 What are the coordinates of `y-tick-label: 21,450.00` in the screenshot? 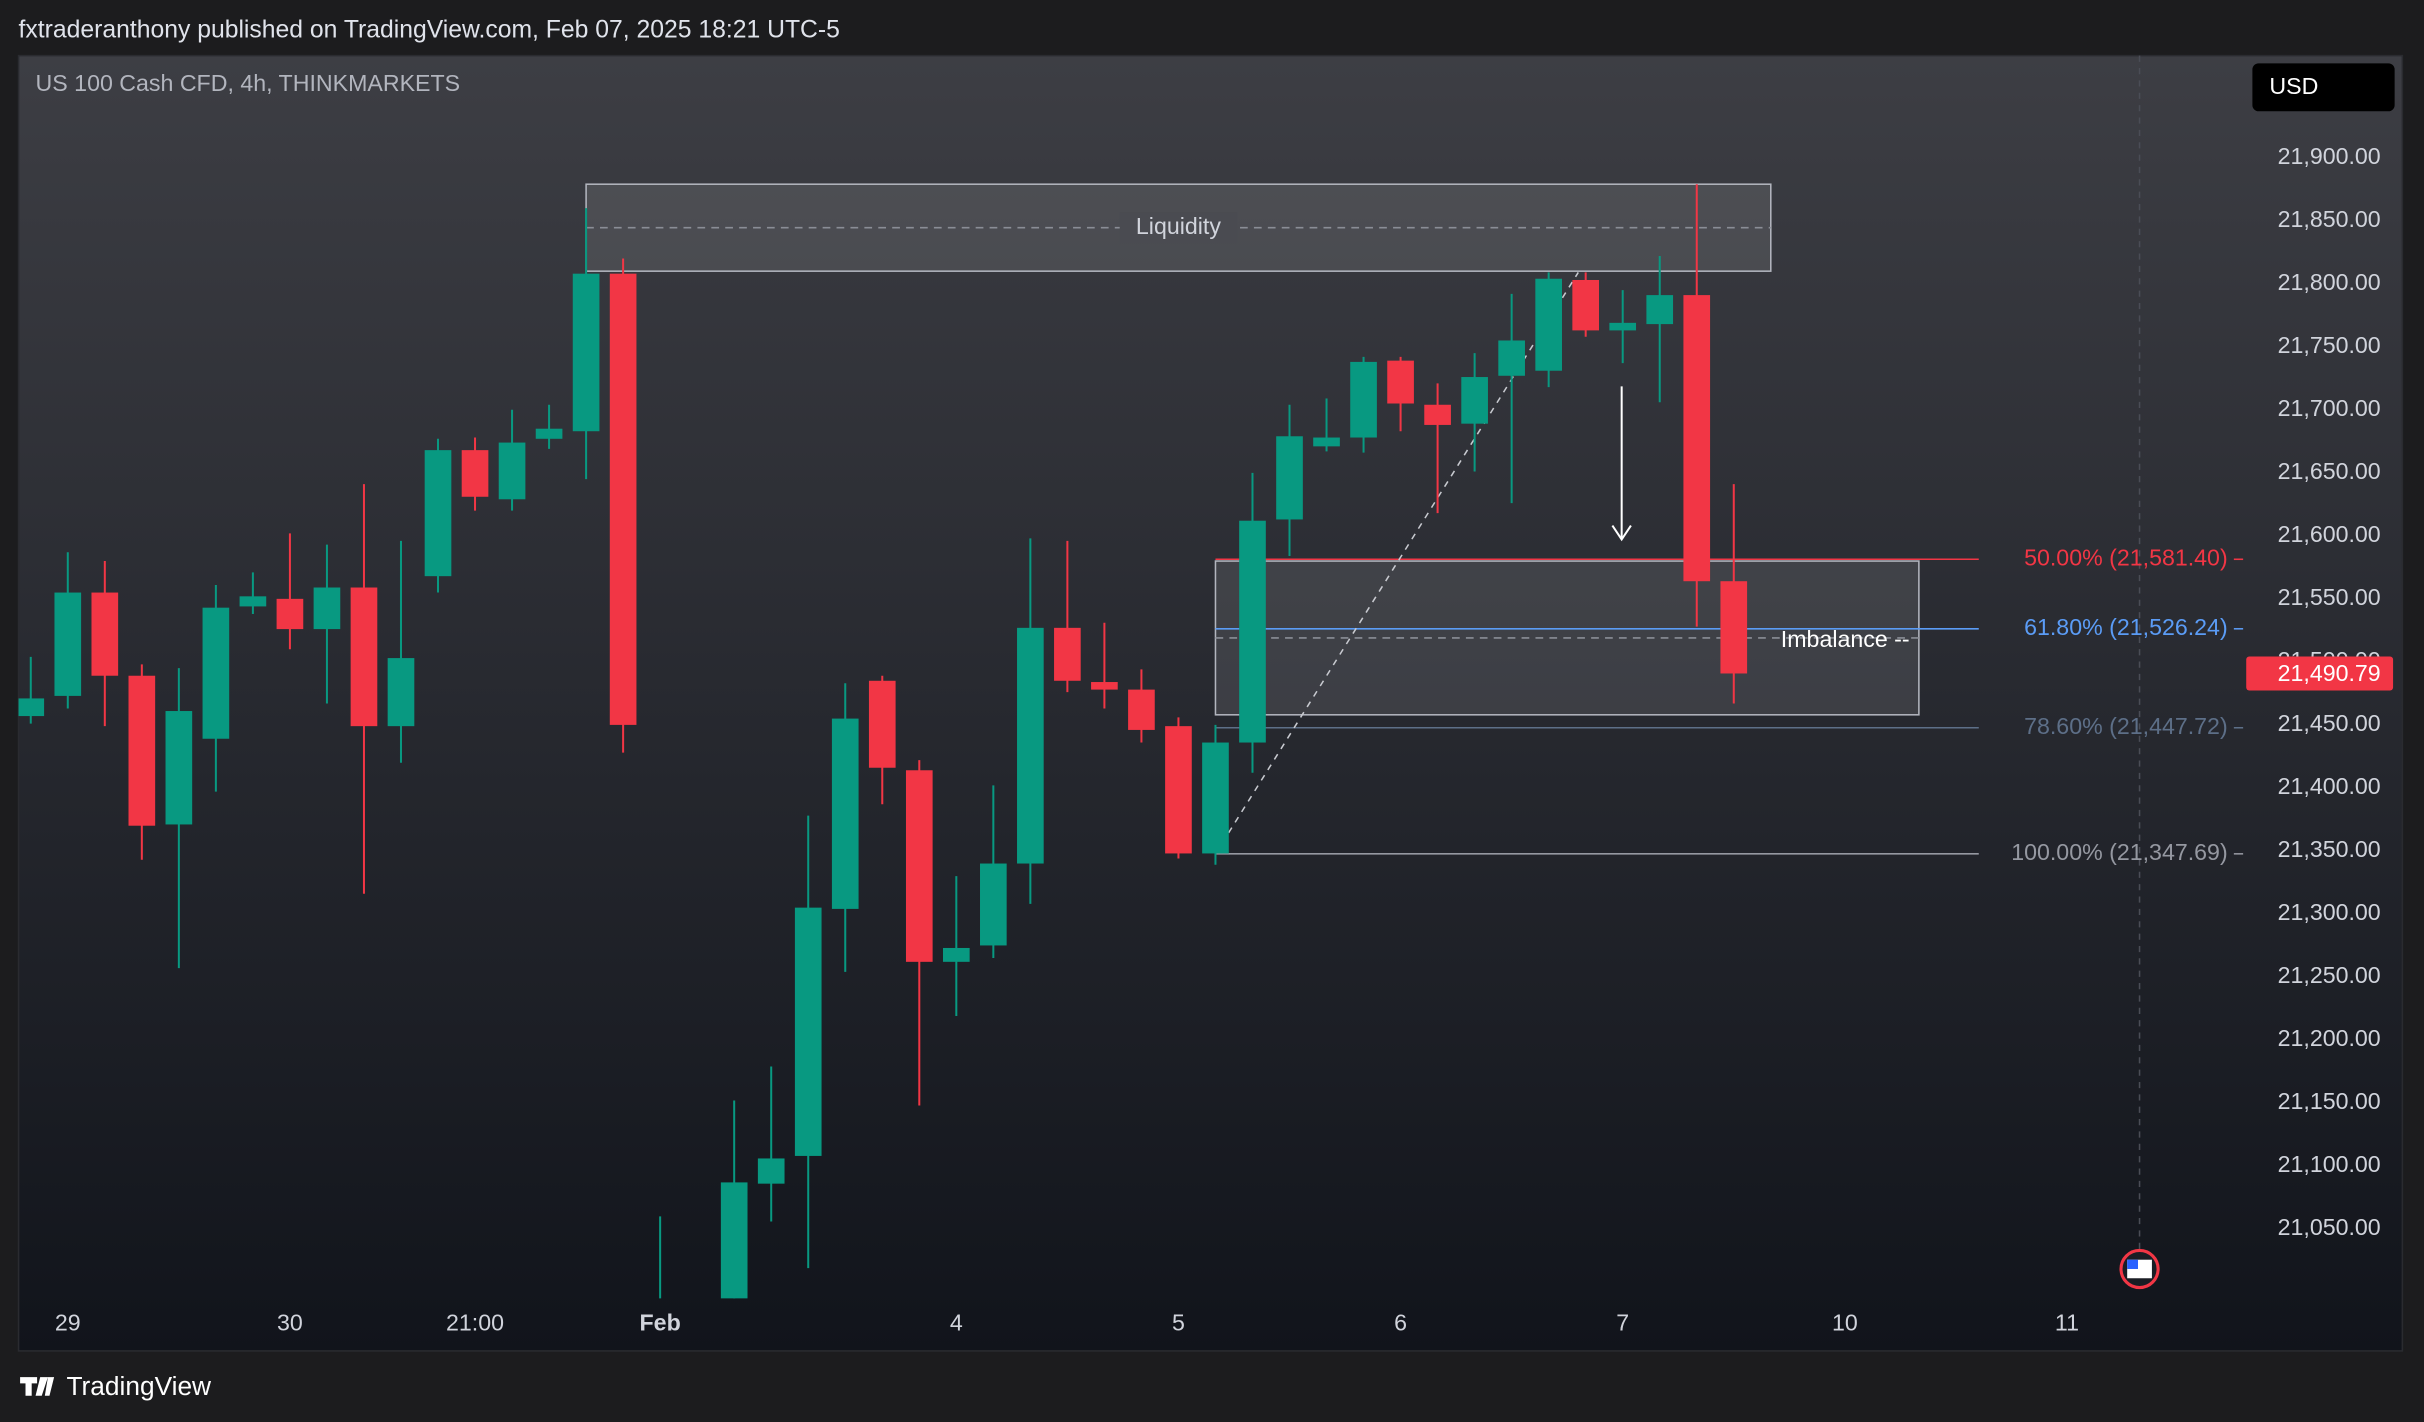 It's located at (2329, 723).